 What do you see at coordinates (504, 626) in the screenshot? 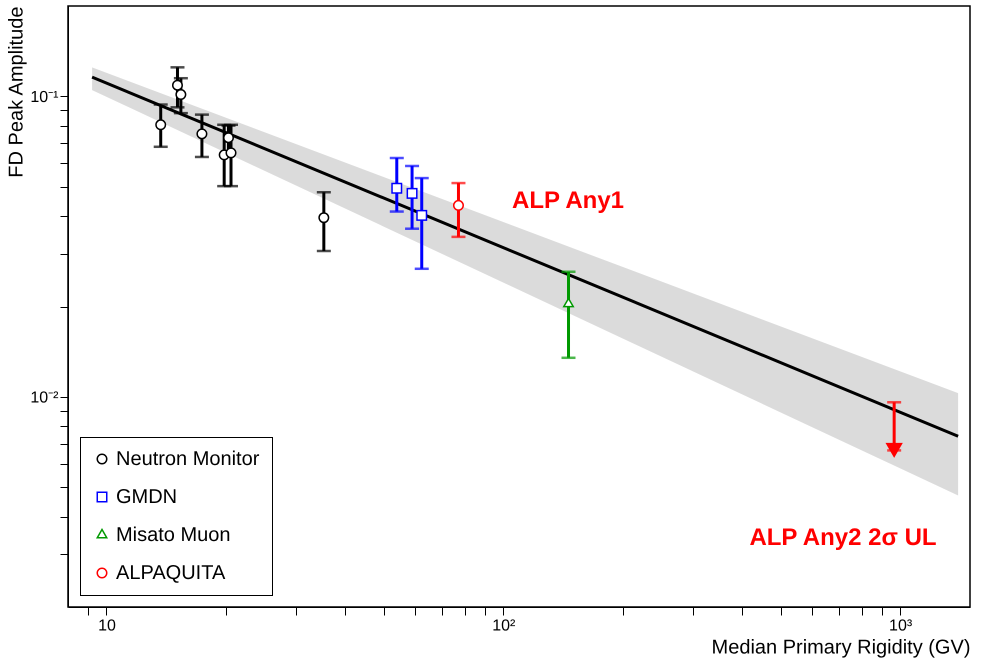
I see `x-tick-label: 10²` at bounding box center [504, 626].